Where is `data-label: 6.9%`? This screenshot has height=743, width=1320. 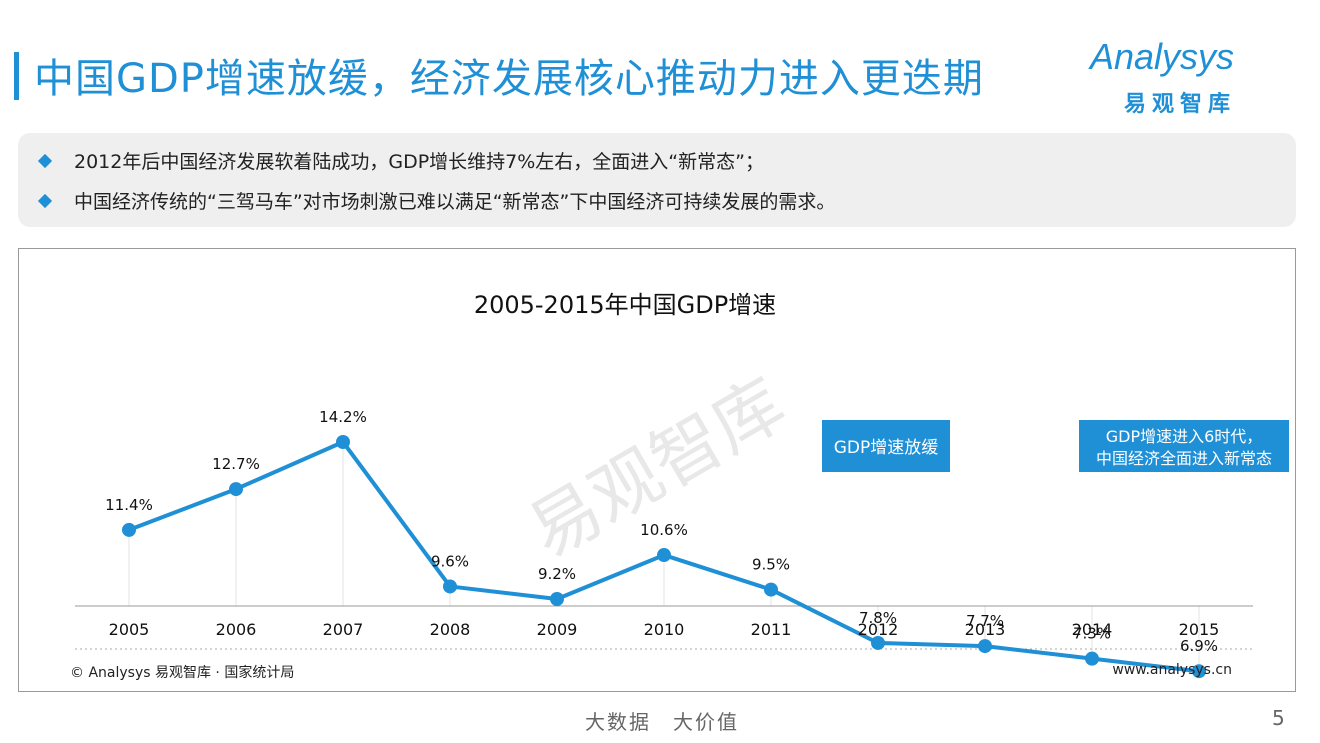
data-label: 6.9% is located at coordinates (1199, 646).